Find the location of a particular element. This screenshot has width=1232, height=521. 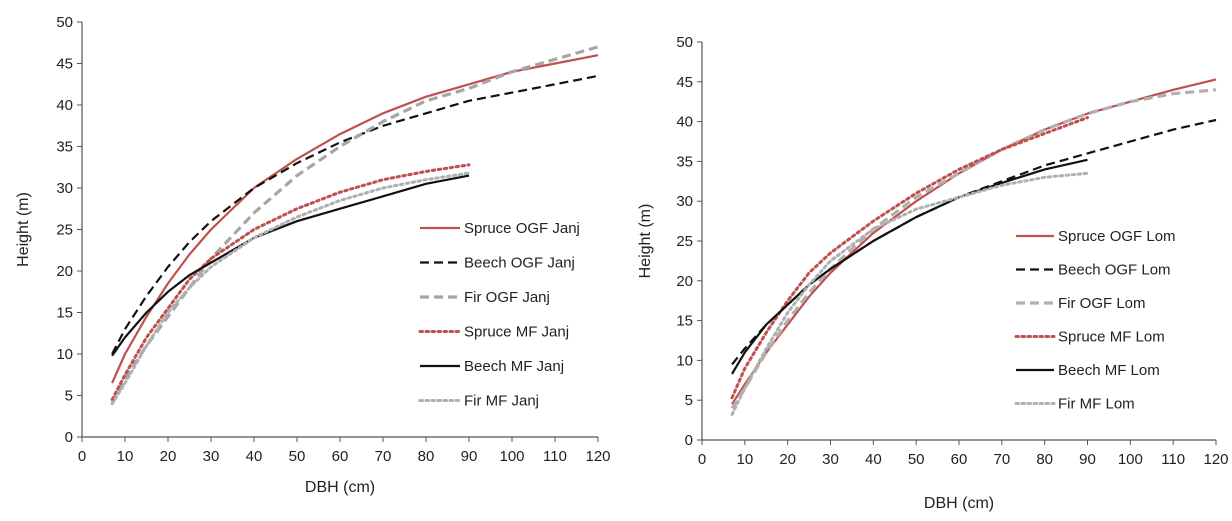

legend-label: Beech OGF Lom is located at coordinates (1114, 270).